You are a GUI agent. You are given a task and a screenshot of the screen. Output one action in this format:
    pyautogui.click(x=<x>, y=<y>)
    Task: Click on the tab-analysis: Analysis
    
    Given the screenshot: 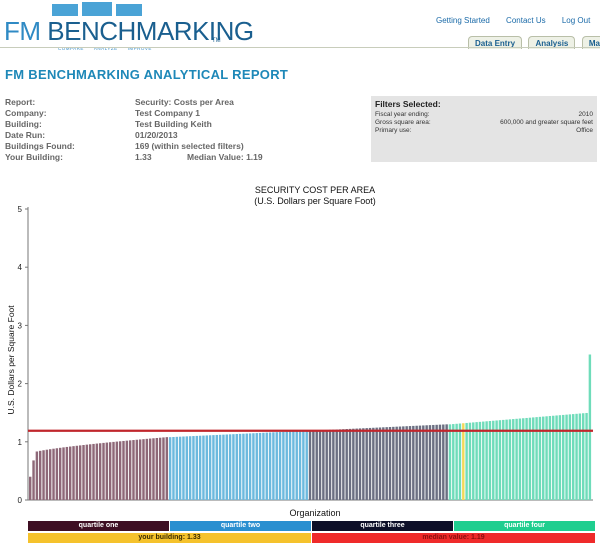 What is the action you would take?
    pyautogui.click(x=552, y=42)
    